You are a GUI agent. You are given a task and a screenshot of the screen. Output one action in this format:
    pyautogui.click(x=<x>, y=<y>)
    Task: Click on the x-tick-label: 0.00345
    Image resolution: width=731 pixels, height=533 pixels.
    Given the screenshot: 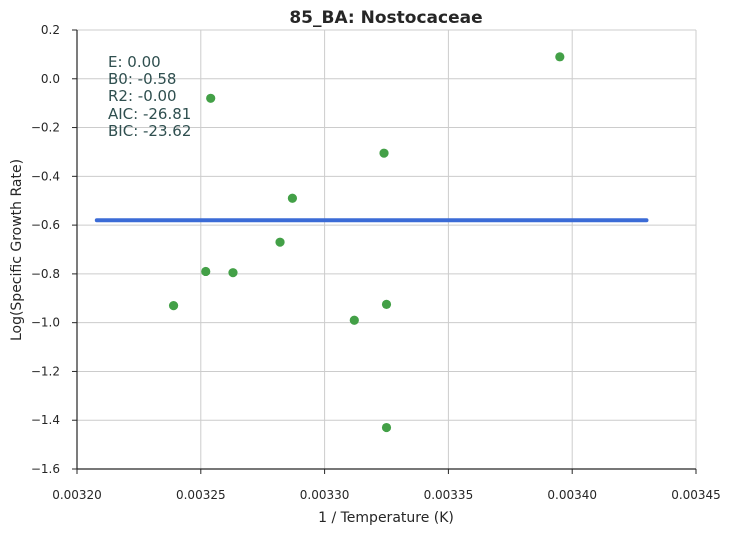 What is the action you would take?
    pyautogui.click(x=696, y=495)
    